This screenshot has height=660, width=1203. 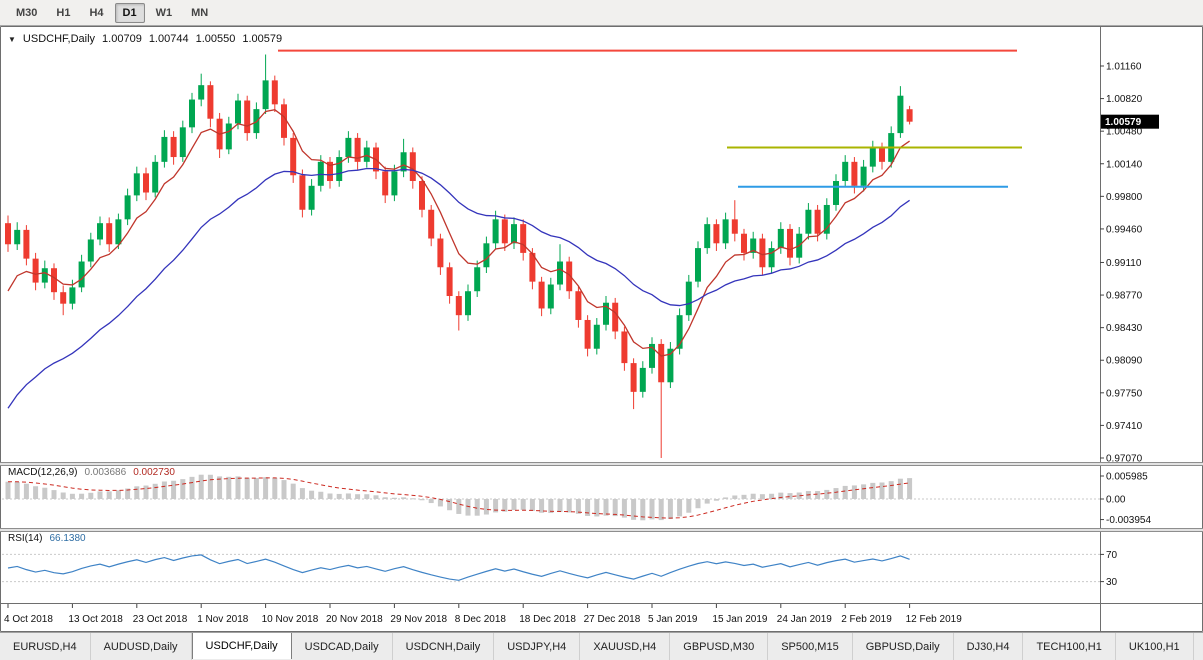 What do you see at coordinates (481, 619) in the screenshot?
I see `x-axis-label: 8 Dec 2018` at bounding box center [481, 619].